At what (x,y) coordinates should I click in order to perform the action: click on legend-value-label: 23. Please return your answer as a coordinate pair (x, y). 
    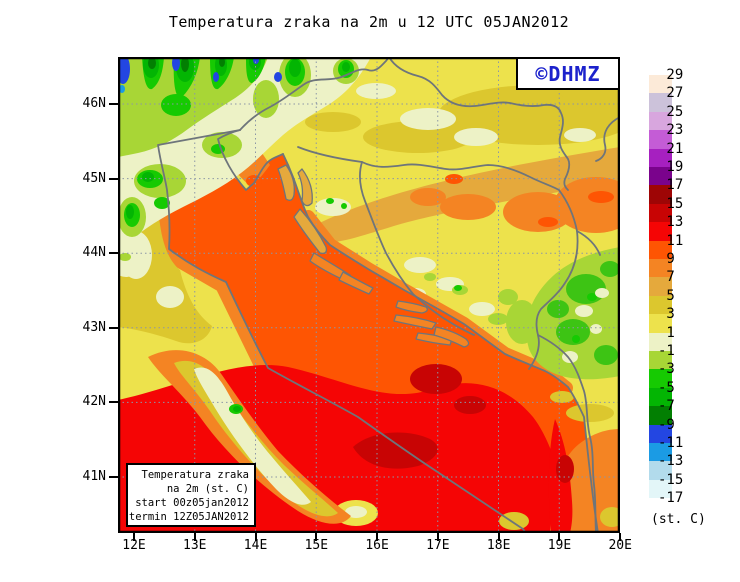
    Looking at the image, I should click on (671, 130).